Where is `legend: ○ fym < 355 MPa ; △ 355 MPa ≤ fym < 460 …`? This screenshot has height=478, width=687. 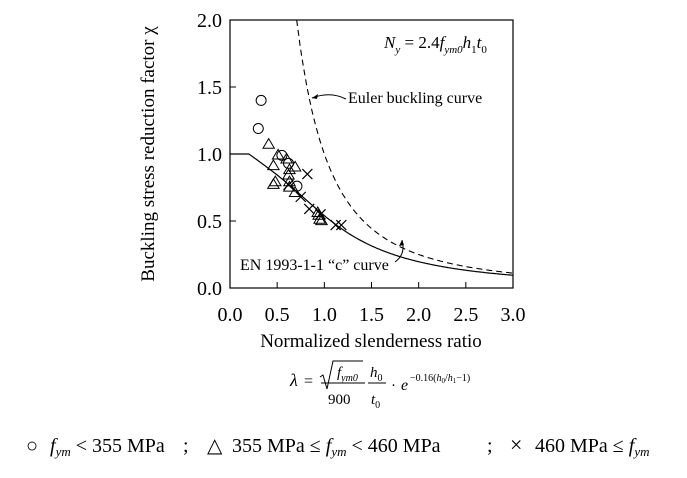 legend: ○ fym < 355 MPa ; △ 355 MPa ≤ fym < 460 … is located at coordinates (338, 445).